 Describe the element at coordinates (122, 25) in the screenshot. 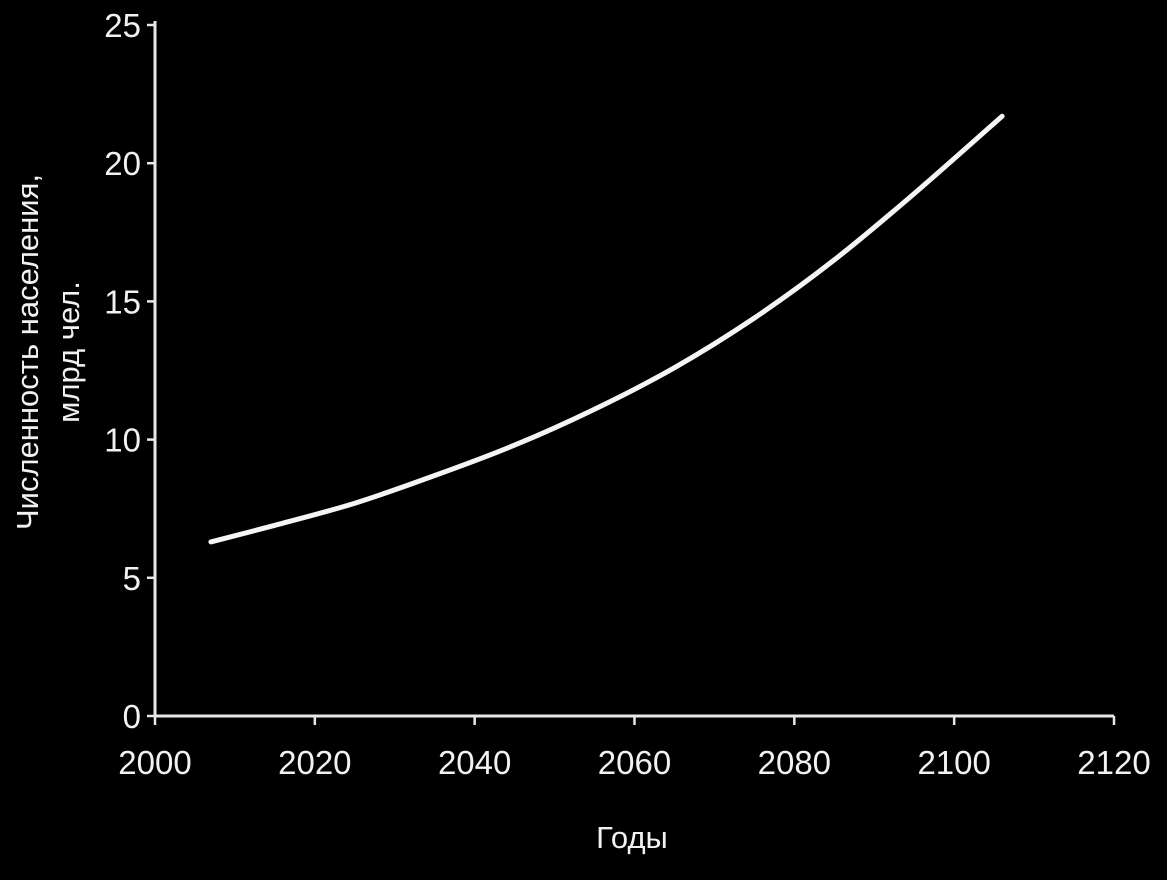

I see `y-tick-label-25: 25` at that location.